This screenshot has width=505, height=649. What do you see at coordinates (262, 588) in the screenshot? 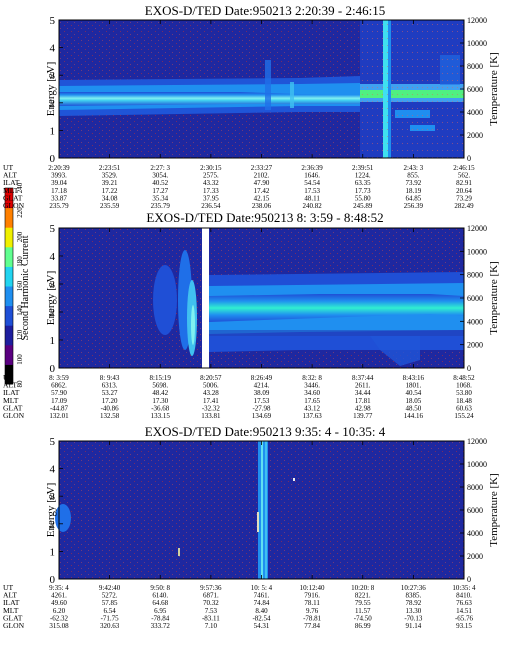
I see `orbit-value: 10: 5: 4` at bounding box center [262, 588].